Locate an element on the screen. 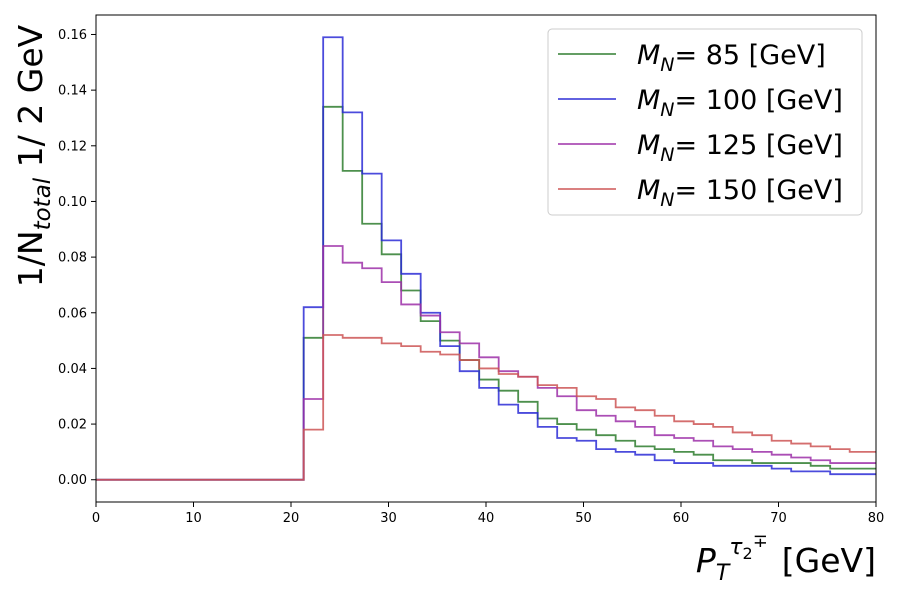 The width and height of the screenshot is (900, 600). y-tick-label: 0.14 is located at coordinates (72, 91).